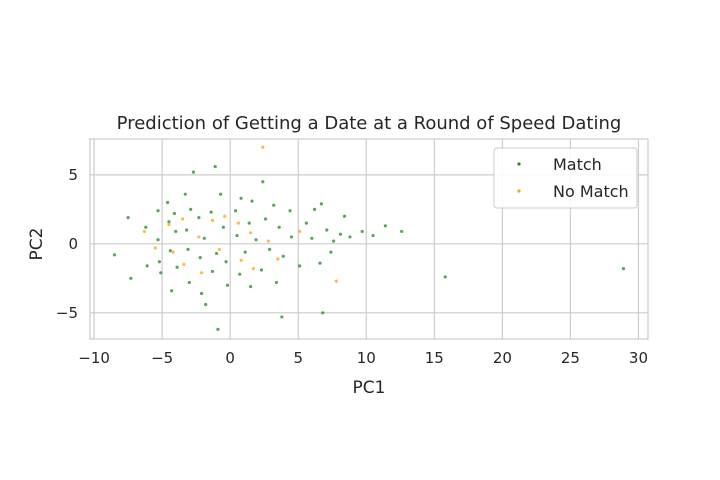  Describe the element at coordinates (502, 358) in the screenshot. I see `x-tick-label: 20` at that location.